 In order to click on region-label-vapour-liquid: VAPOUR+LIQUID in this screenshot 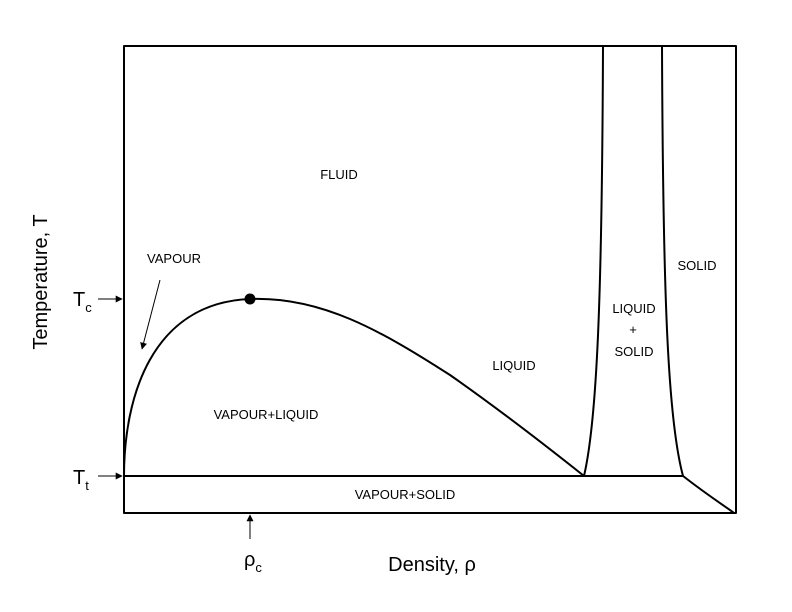, I will do `click(266, 414)`.